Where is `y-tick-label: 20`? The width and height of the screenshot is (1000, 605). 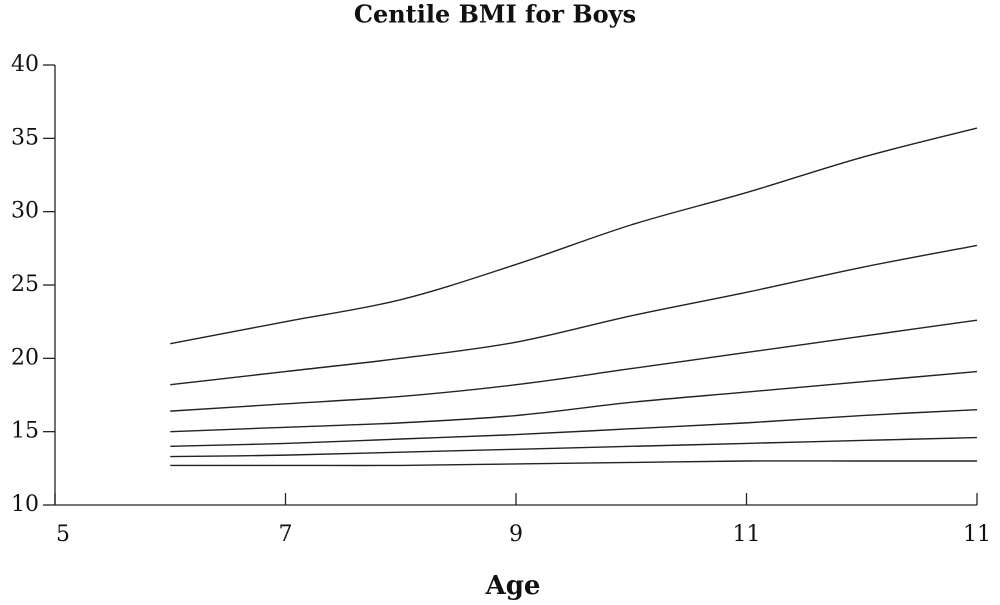 y-tick-label: 20 is located at coordinates (25, 357).